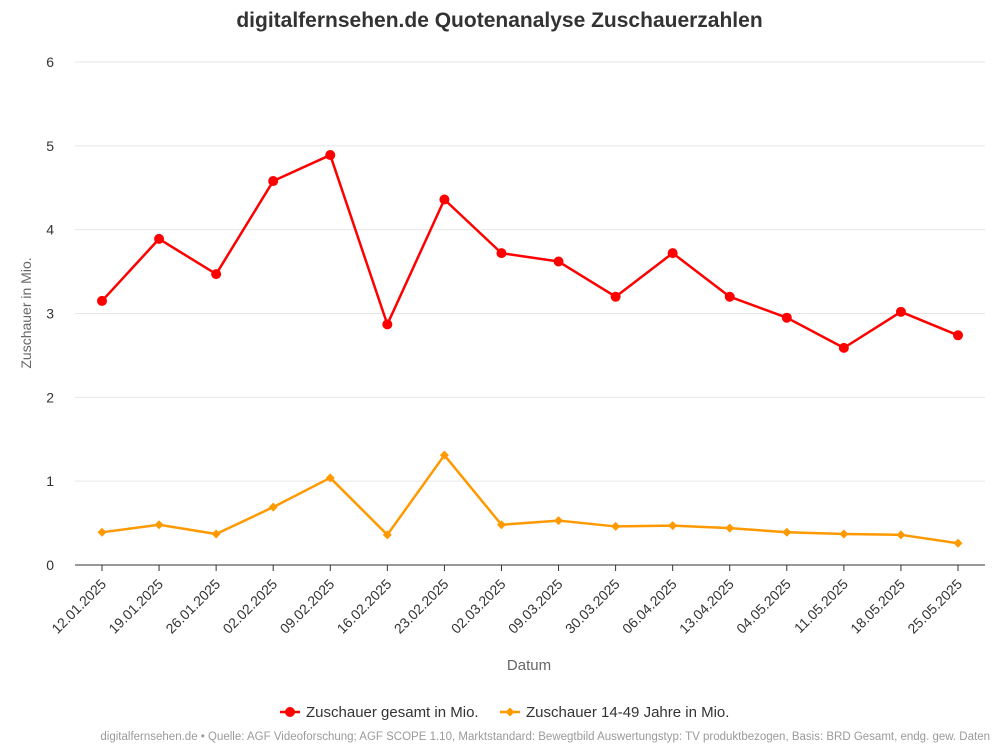  I want to click on y-tick-label: 0, so click(50, 565).